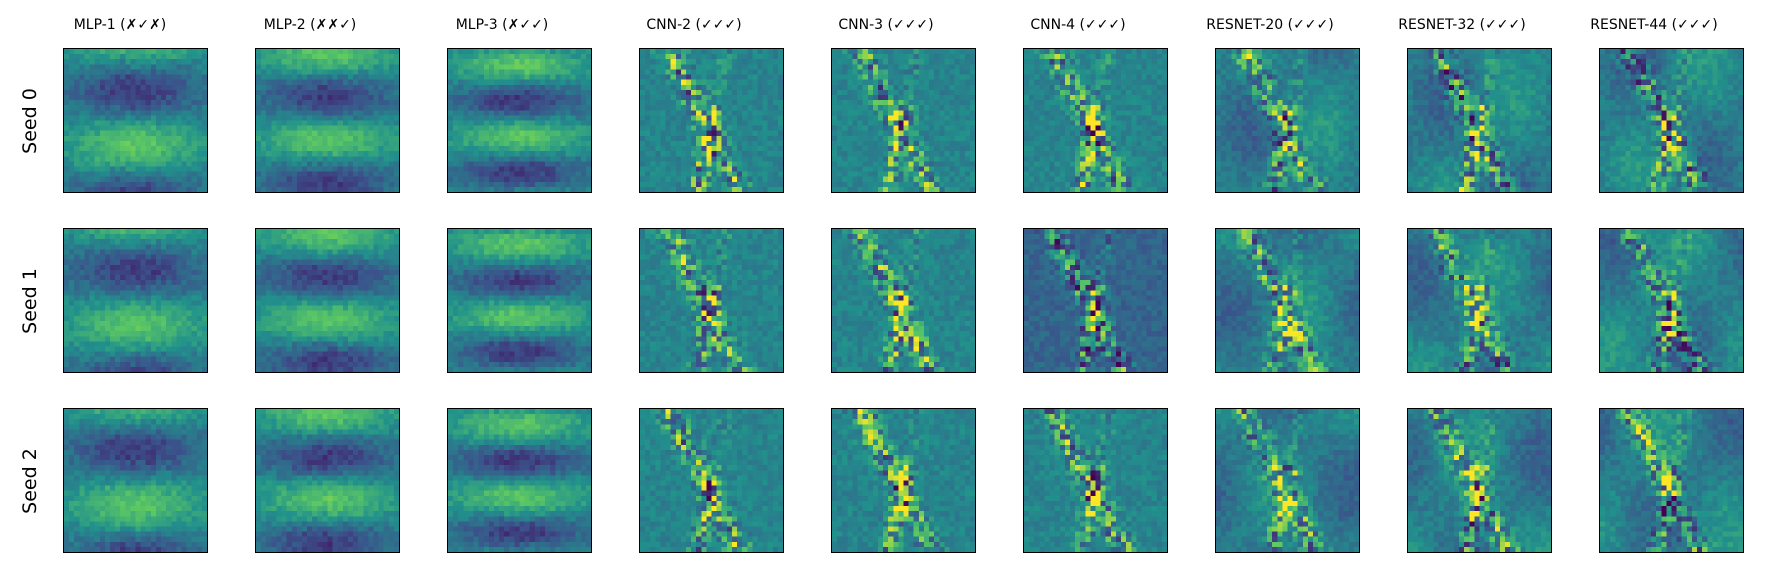 This screenshot has width=1775, height=584. I want to click on column-title: MLP-2 (✗✗✓), so click(310, 25).